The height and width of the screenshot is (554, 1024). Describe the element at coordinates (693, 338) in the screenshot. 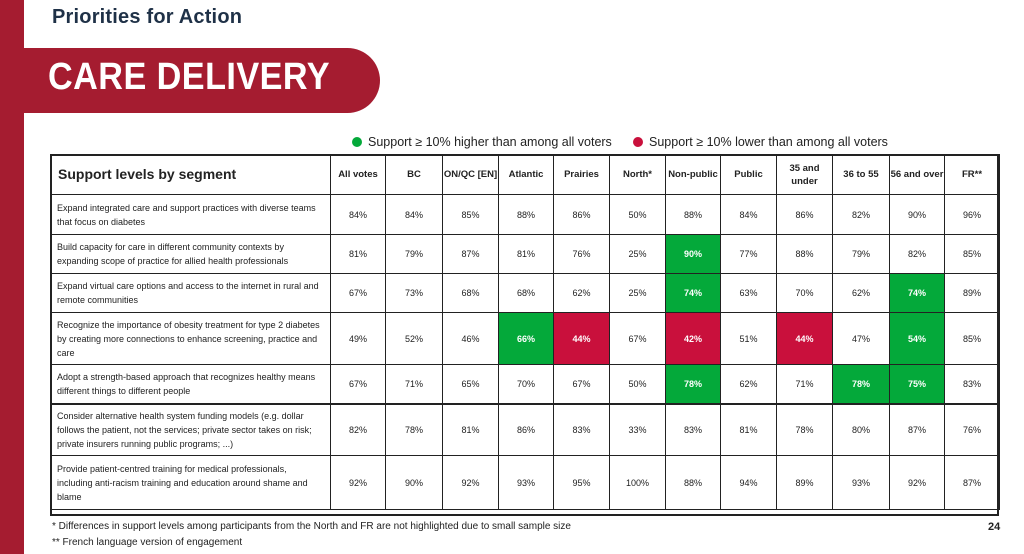

I see `value-cell: 42%` at that location.